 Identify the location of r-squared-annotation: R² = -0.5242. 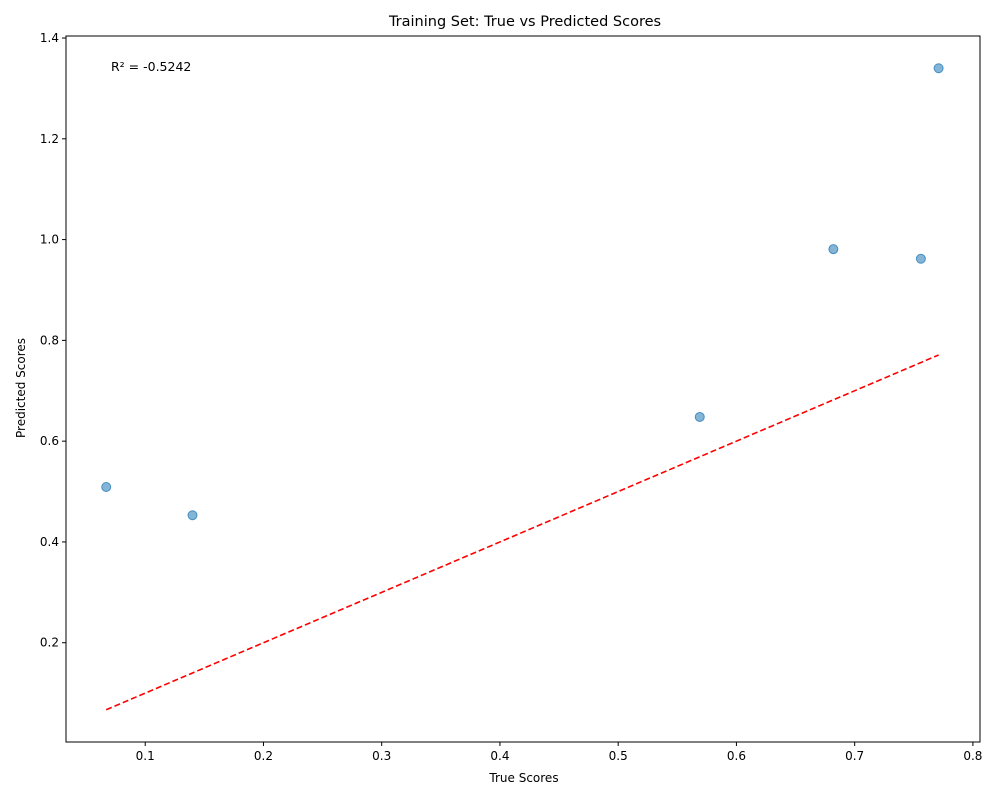
(151, 66).